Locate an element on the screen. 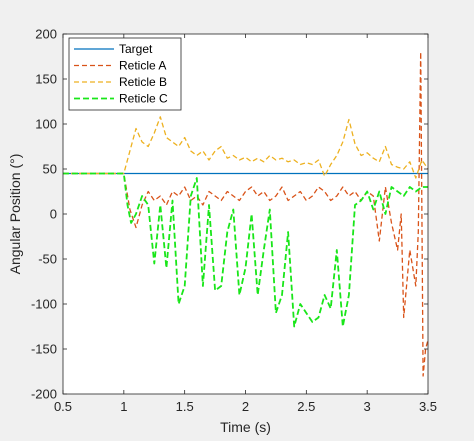 This screenshot has width=474, height=441. series-line-reticle-b is located at coordinates (246, 147).